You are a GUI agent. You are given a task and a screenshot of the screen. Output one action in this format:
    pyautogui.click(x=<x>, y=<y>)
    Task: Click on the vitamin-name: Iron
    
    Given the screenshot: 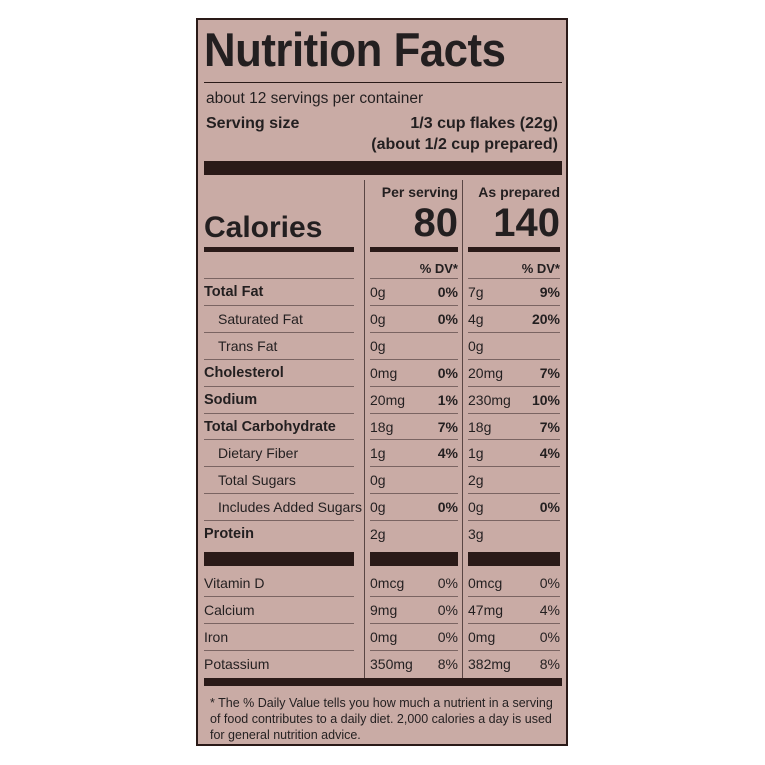 What is the action you would take?
    pyautogui.click(x=216, y=636)
    